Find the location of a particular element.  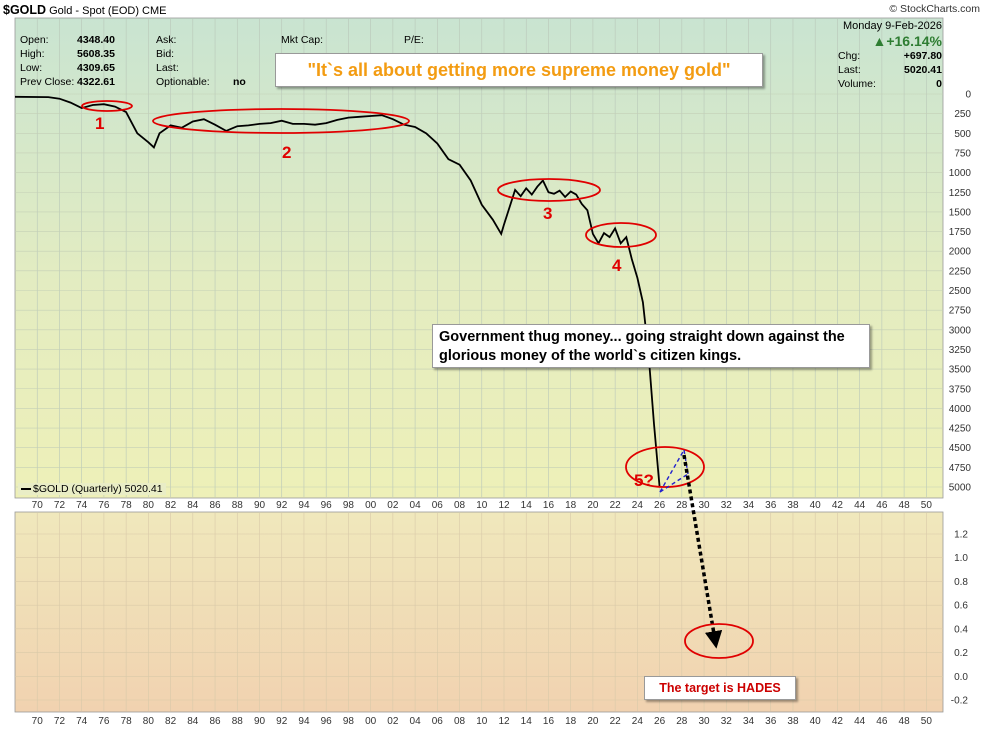

y-tick-label: 2750 is located at coordinates (960, 311).